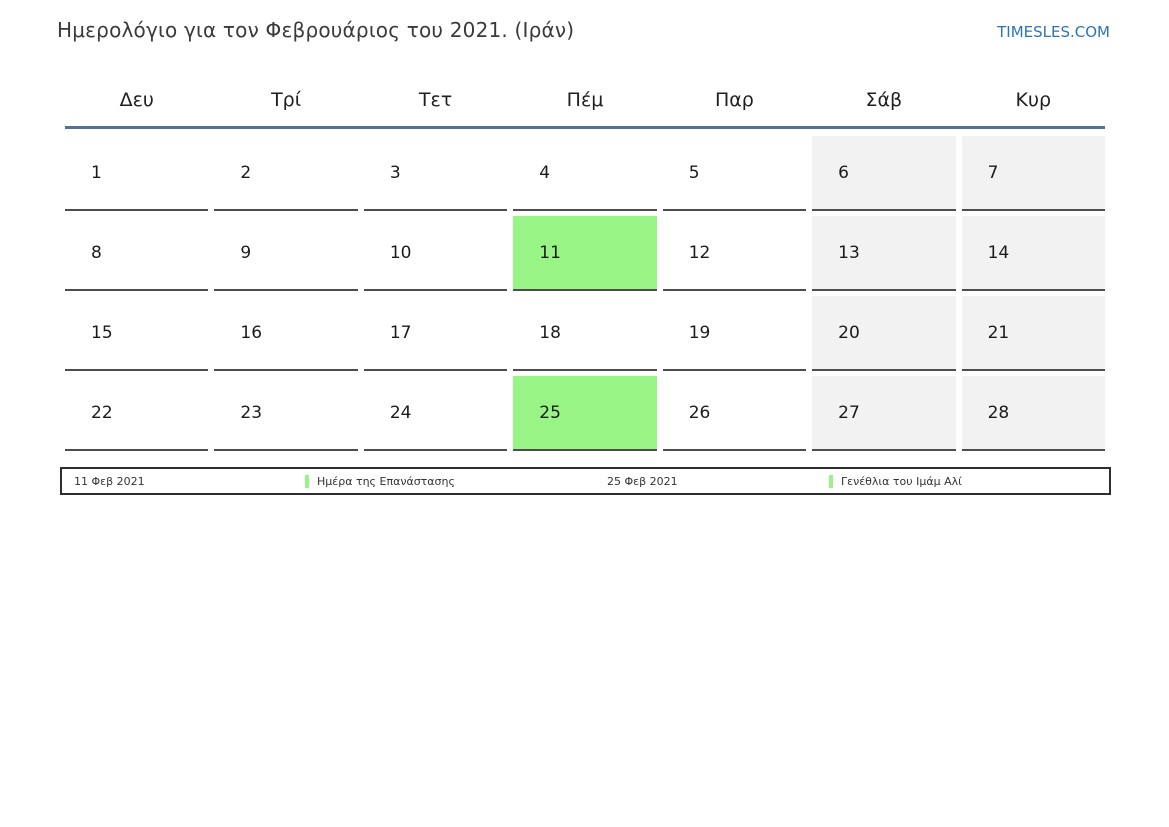  I want to click on legend-date-0: 11 Φεβ 2021, so click(109, 481).